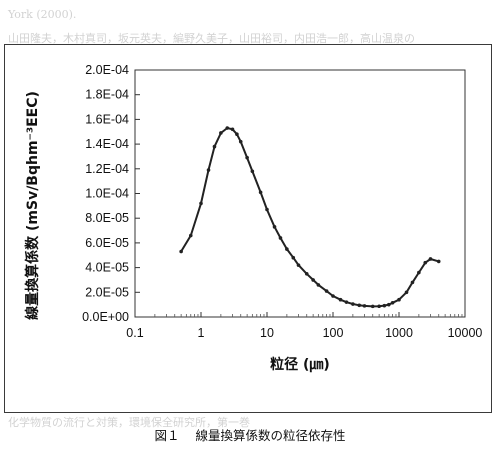 Image resolution: width=500 pixels, height=459 pixels. Describe the element at coordinates (105, 317) in the screenshot. I see `y-tick-label: 0.0E+00` at that location.